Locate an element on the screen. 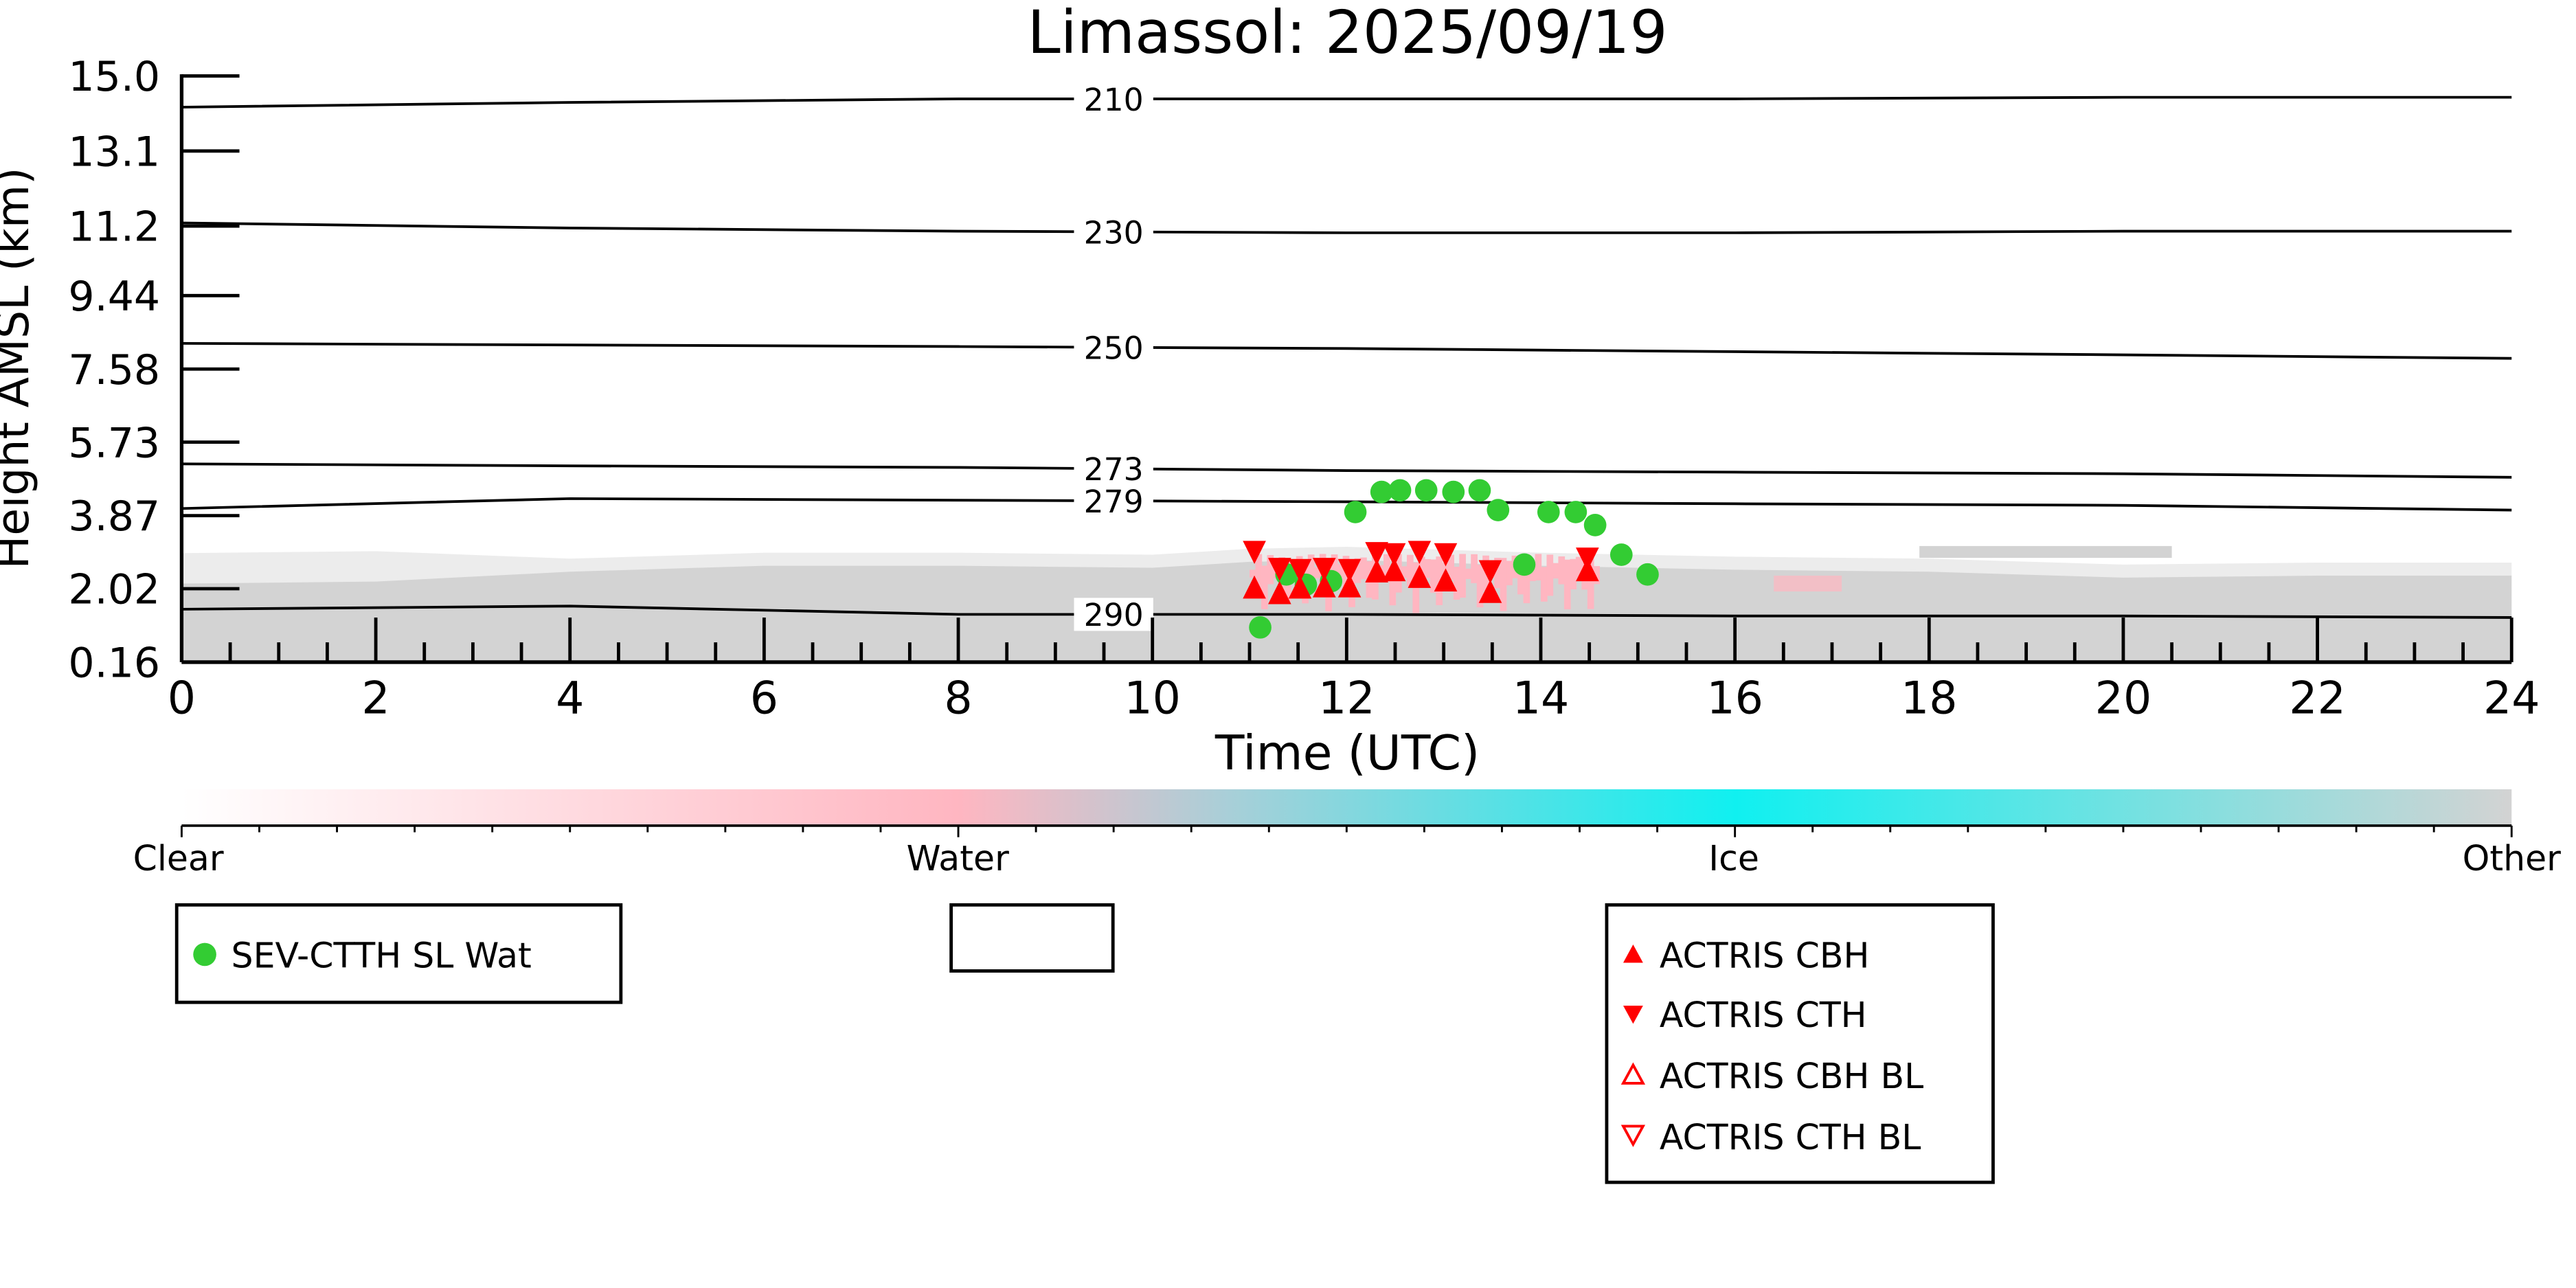 The height and width of the screenshot is (1288, 2576). colorbar-ticks is located at coordinates (1346, 831).